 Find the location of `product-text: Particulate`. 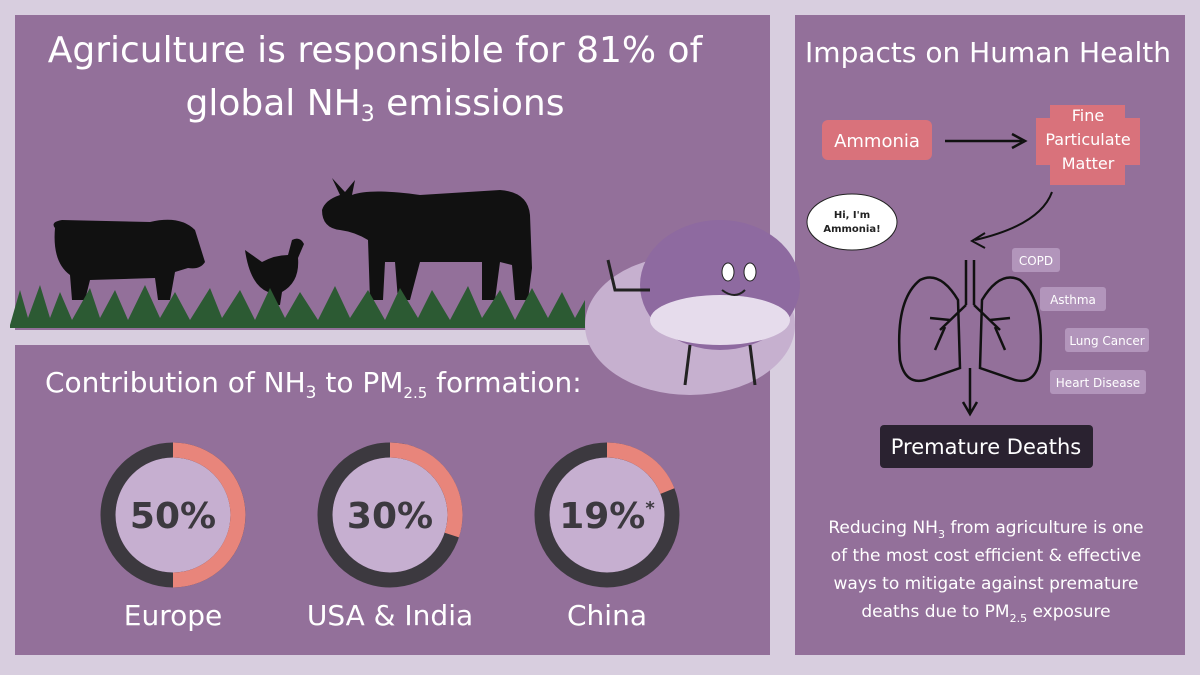

product-text: Particulate is located at coordinates (1087, 139).